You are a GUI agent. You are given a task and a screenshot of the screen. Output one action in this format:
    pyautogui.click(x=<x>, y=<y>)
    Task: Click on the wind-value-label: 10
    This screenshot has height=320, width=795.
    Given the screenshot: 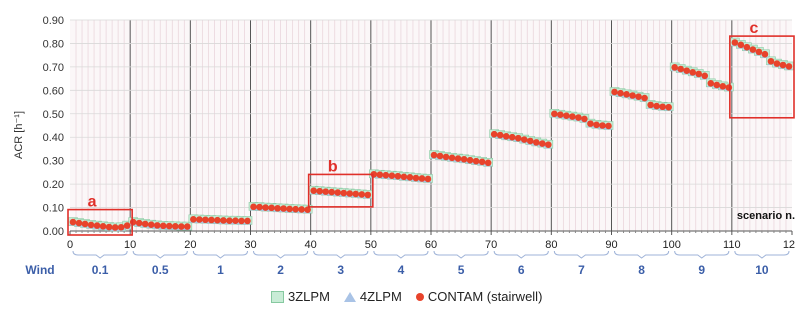 What is the action you would take?
    pyautogui.click(x=762, y=270)
    